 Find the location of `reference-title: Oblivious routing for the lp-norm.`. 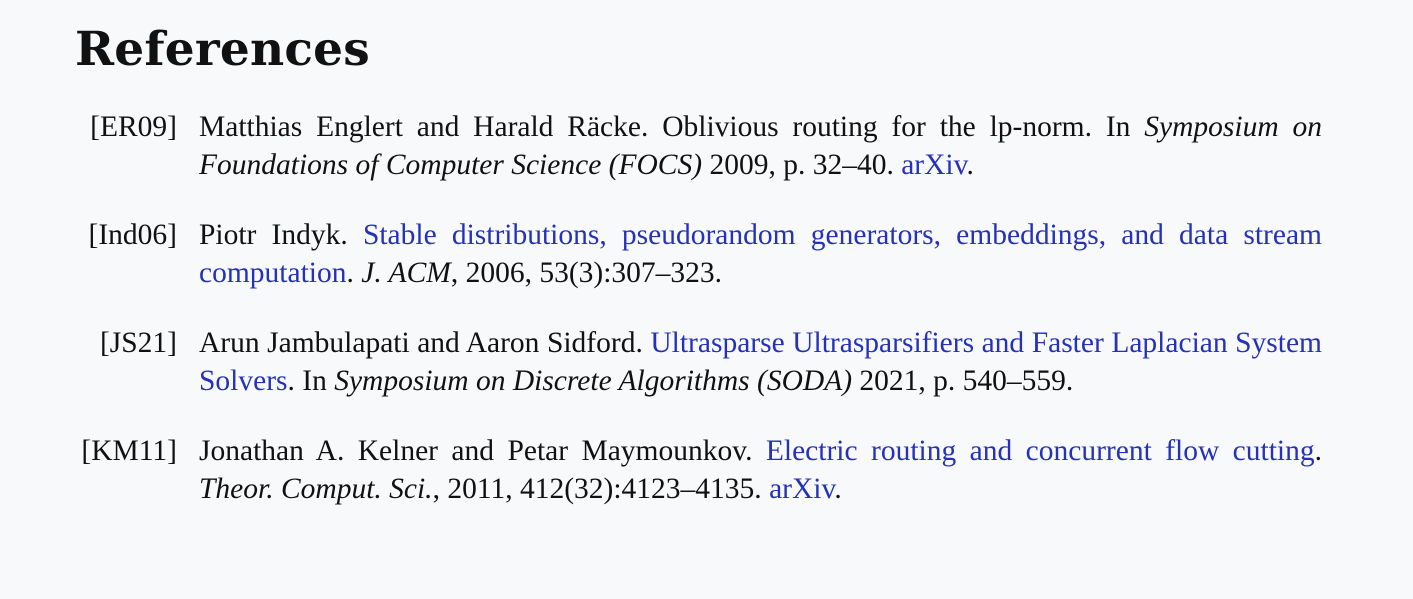

reference-title: Oblivious routing for the lp-norm. is located at coordinates (877, 127).